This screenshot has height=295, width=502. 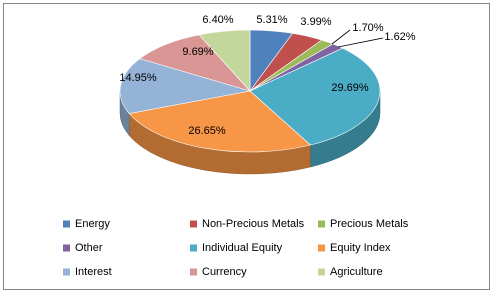 What do you see at coordinates (207, 131) in the screenshot?
I see `data-label: 26.65%` at bounding box center [207, 131].